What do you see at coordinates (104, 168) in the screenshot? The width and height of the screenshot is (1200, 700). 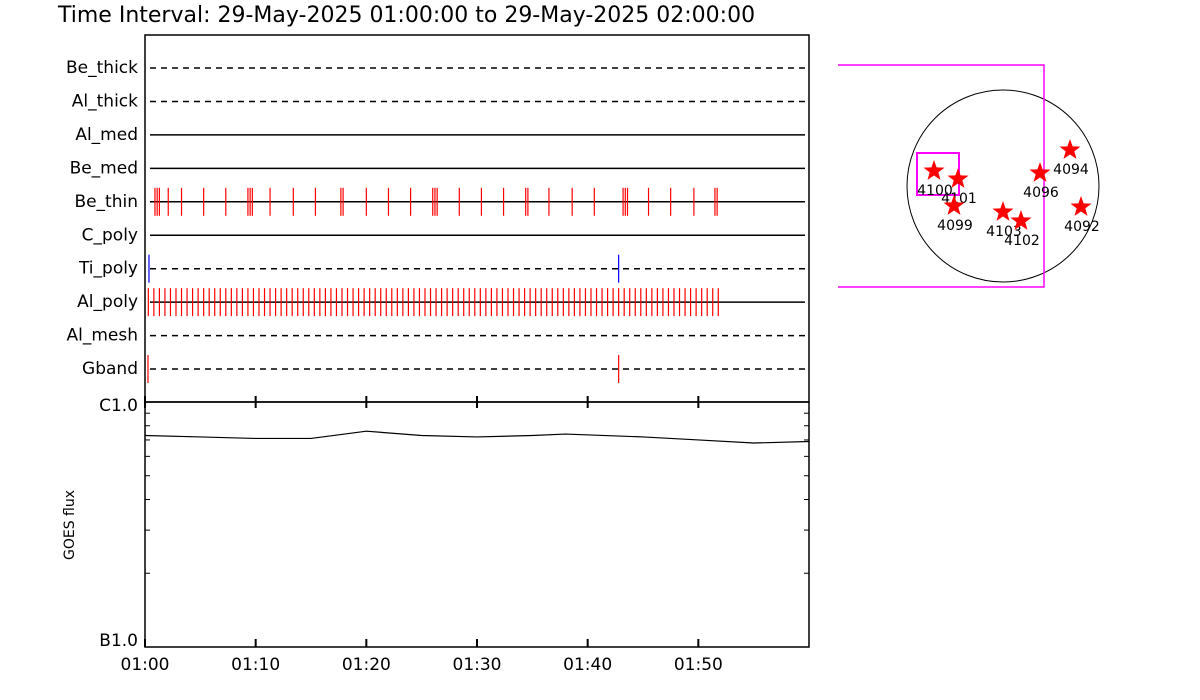 I see `row-label: Be_med` at bounding box center [104, 168].